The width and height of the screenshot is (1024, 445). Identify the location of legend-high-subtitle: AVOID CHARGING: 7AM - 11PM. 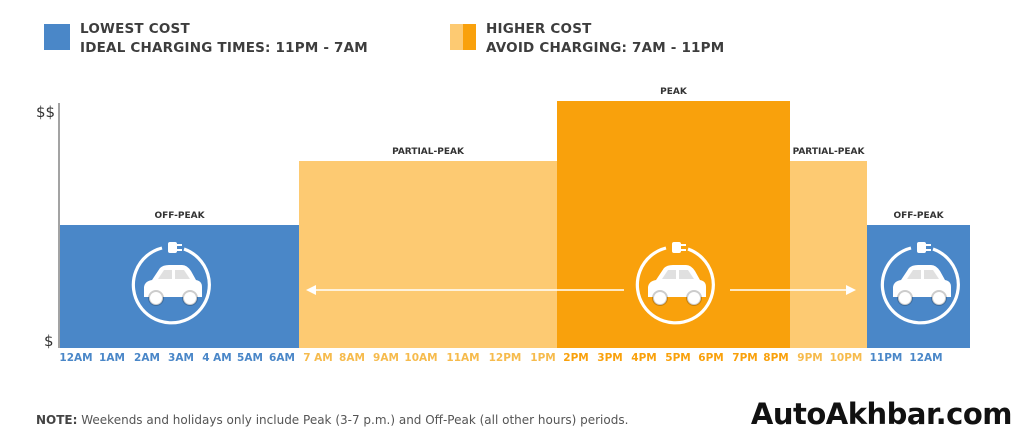
(605, 48).